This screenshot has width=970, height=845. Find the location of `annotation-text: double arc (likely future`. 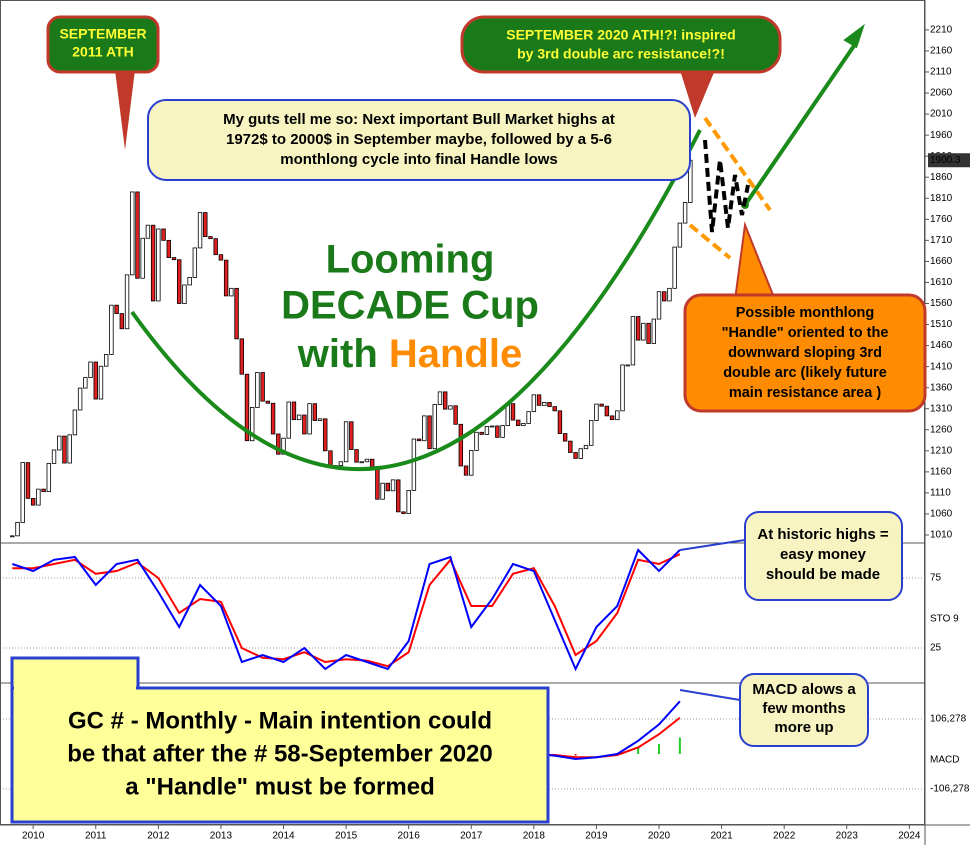

annotation-text: double arc (likely future is located at coordinates (805, 373).